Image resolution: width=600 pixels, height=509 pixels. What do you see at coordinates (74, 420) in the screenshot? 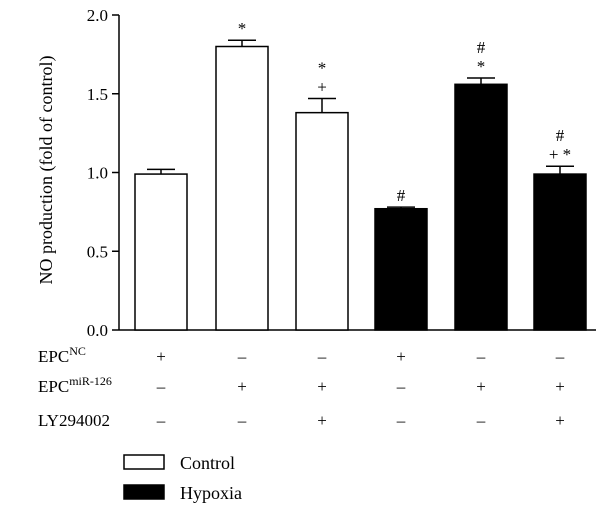
I see `condition-label: LY294002` at bounding box center [74, 420].